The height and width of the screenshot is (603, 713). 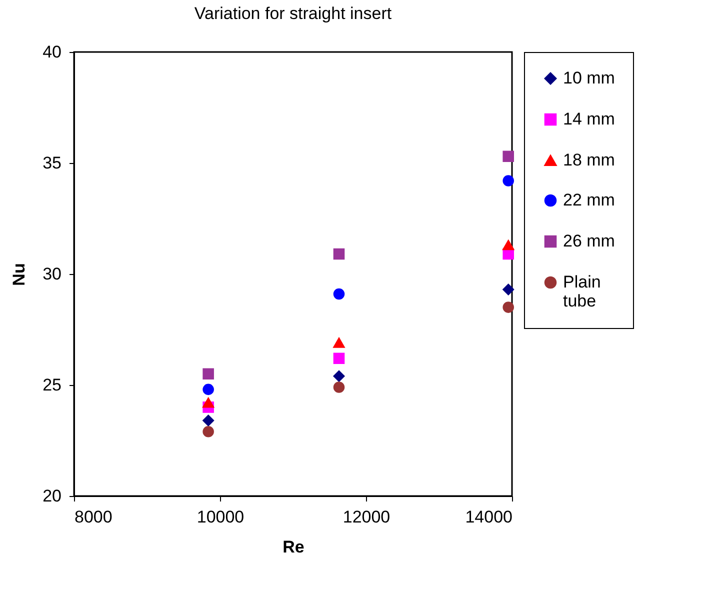 What do you see at coordinates (52, 385) in the screenshot?
I see `y-tick-label: 25` at bounding box center [52, 385].